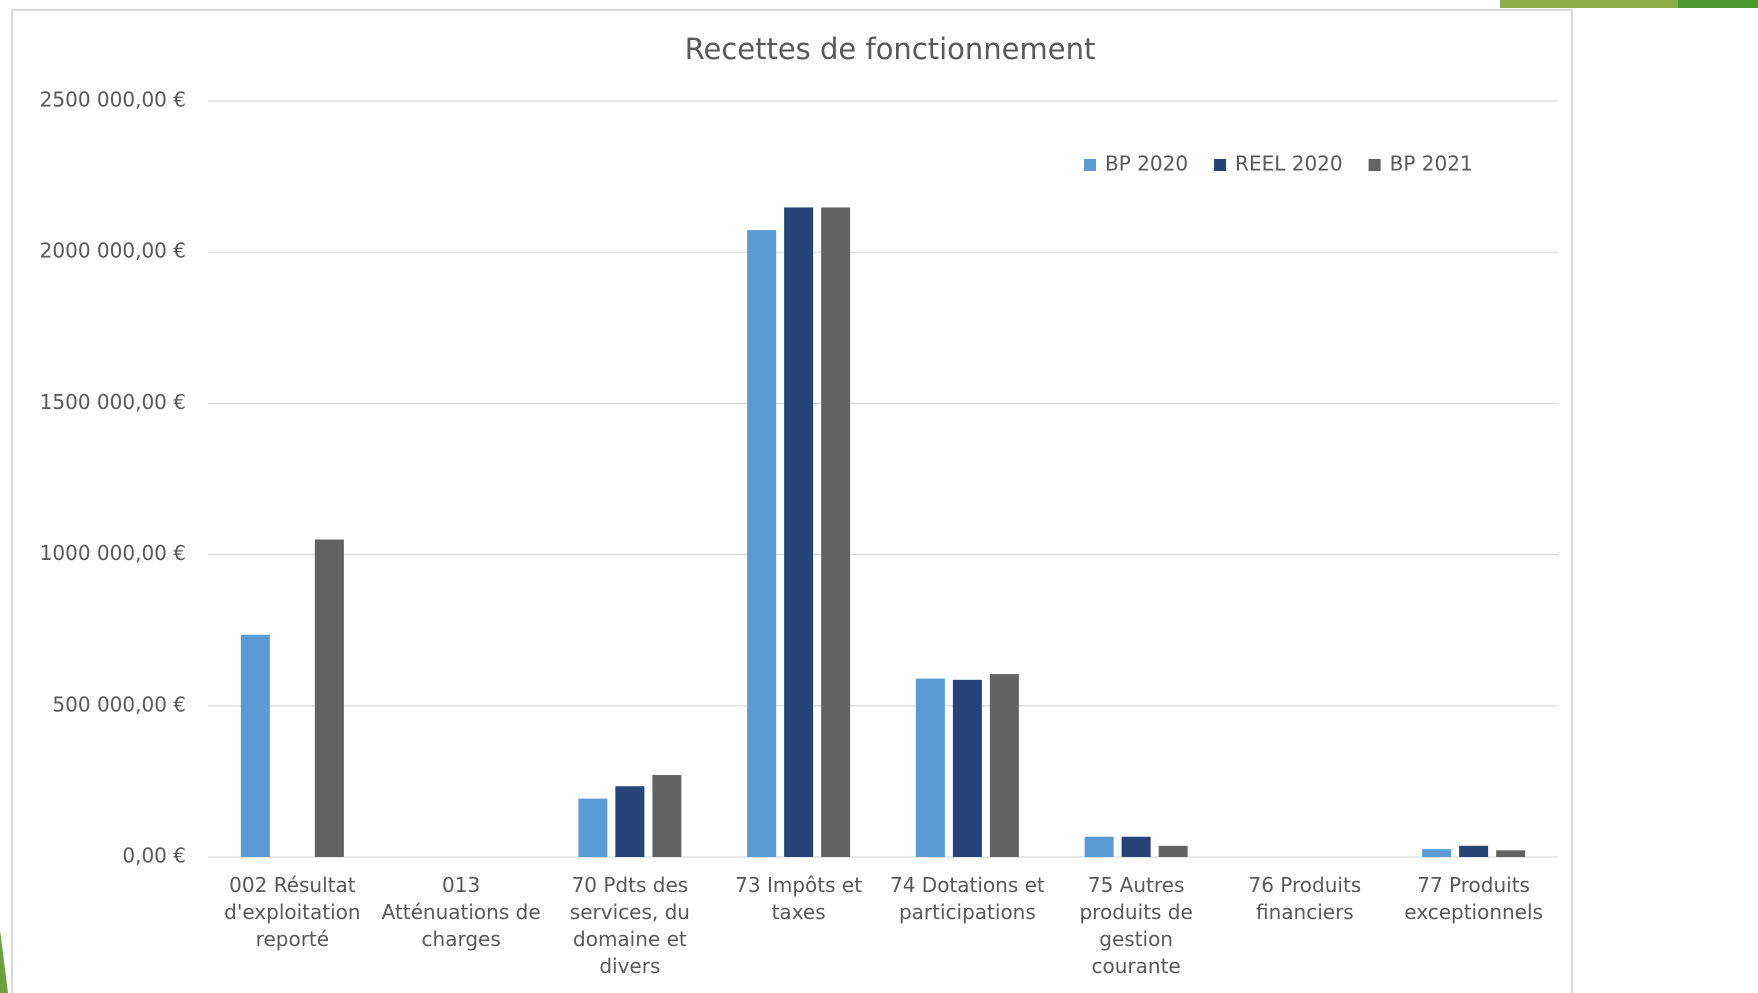 Image resolution: width=1758 pixels, height=993 pixels. What do you see at coordinates (292, 912) in the screenshot?
I see `x-tick-label: 002 Résultat d'exploitation reporté` at bounding box center [292, 912].